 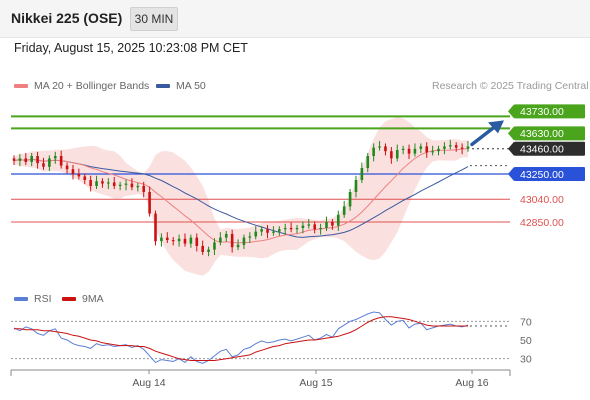 What do you see at coordinates (526, 341) in the screenshot?
I see `rsi-tick-label: 50` at bounding box center [526, 341].